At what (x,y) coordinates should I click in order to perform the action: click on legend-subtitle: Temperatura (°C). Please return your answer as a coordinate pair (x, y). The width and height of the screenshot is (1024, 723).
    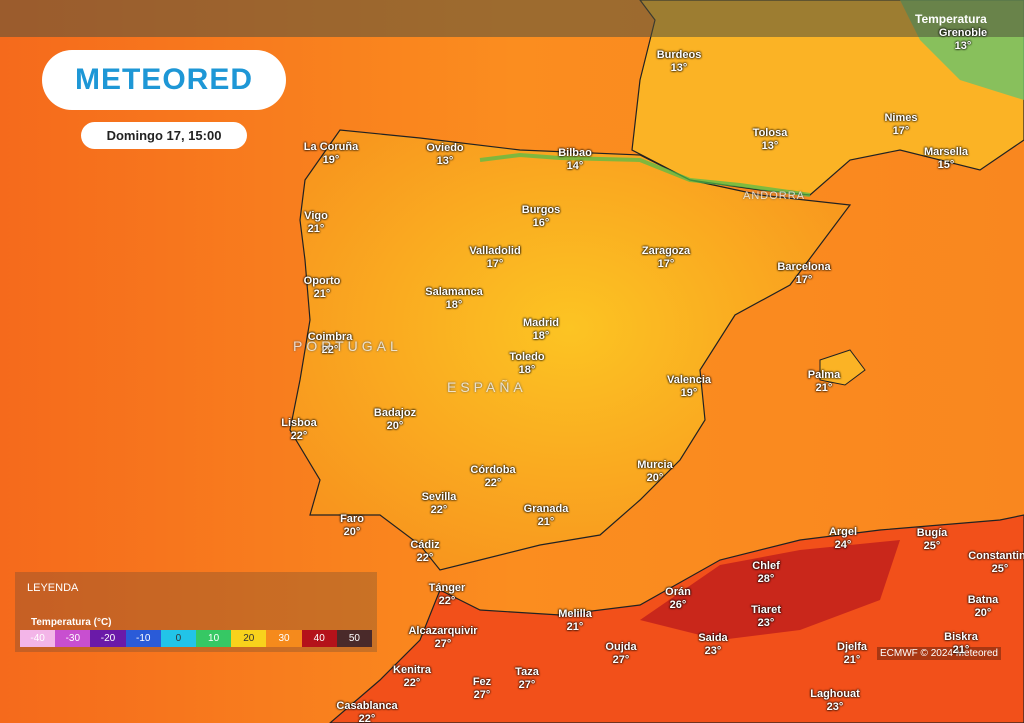
    Looking at the image, I should click on (71, 622).